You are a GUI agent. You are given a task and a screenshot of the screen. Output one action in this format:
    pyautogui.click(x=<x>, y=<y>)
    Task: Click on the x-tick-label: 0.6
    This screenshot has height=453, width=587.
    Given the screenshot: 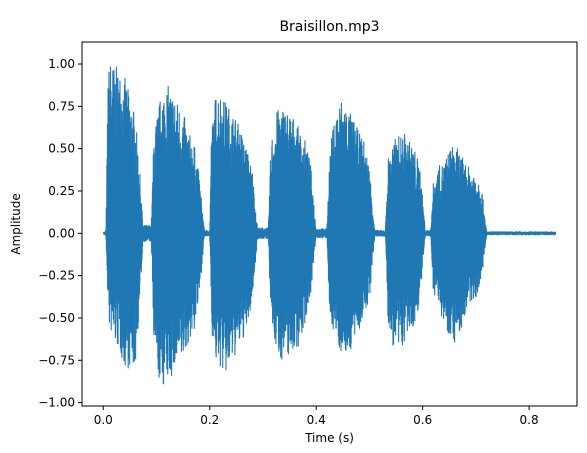 What is the action you would take?
    pyautogui.click(x=422, y=420)
    